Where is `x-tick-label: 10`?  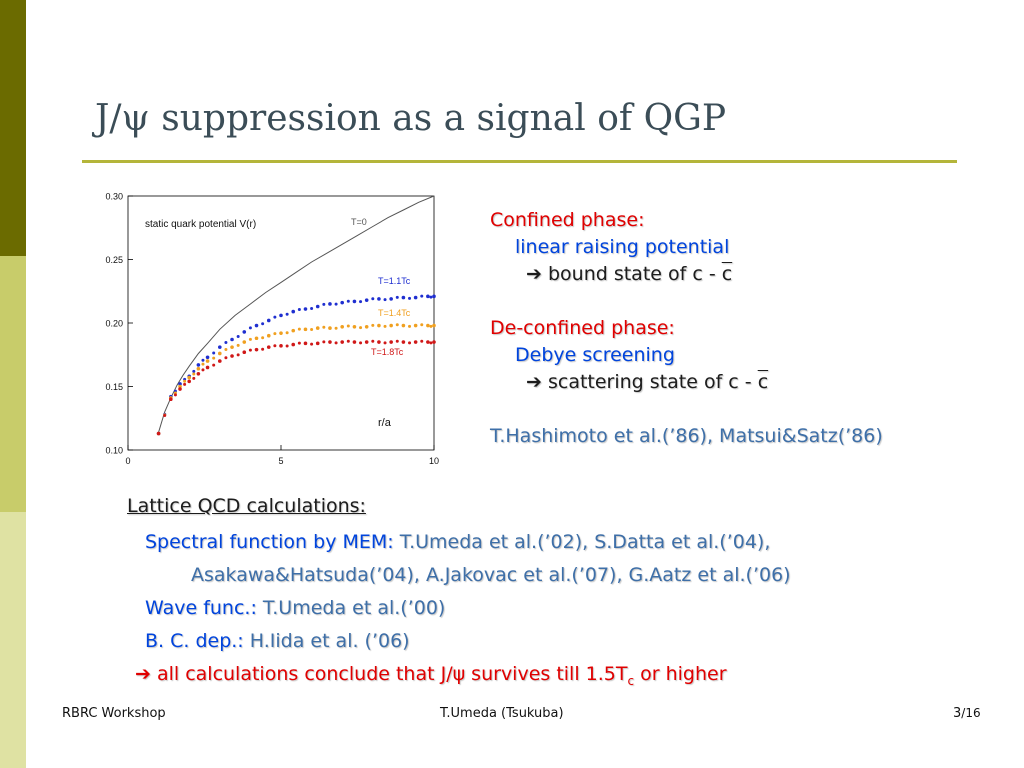
x-tick-label: 10 is located at coordinates (434, 461).